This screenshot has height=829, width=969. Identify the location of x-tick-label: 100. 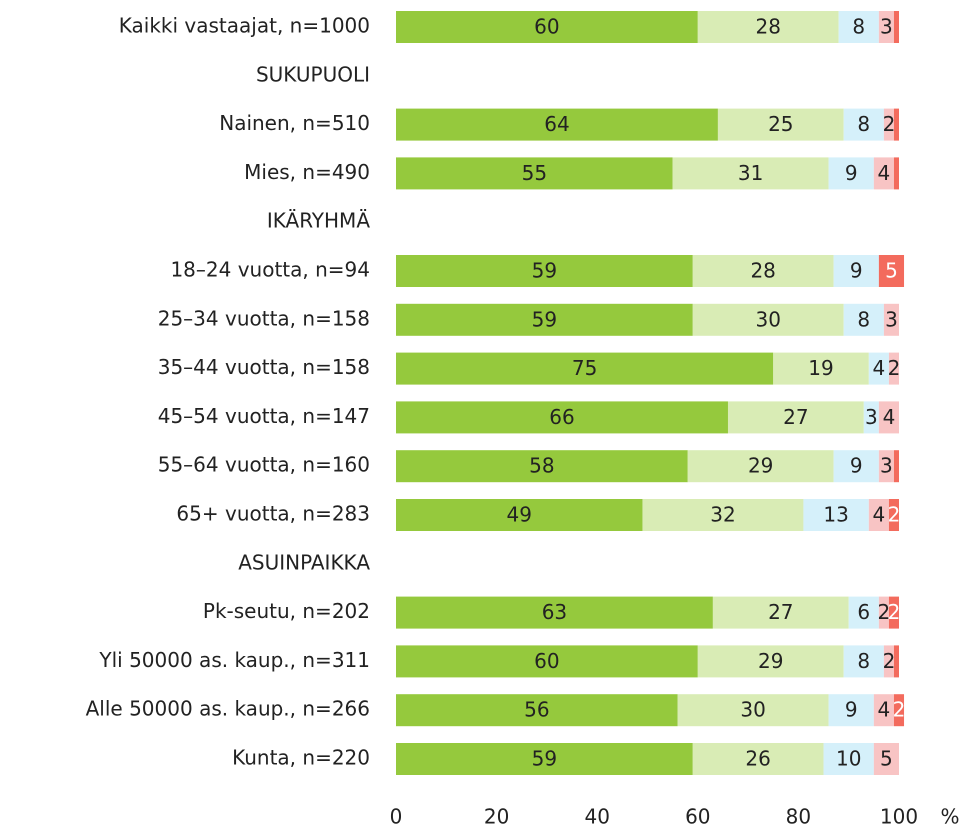
(899, 817).